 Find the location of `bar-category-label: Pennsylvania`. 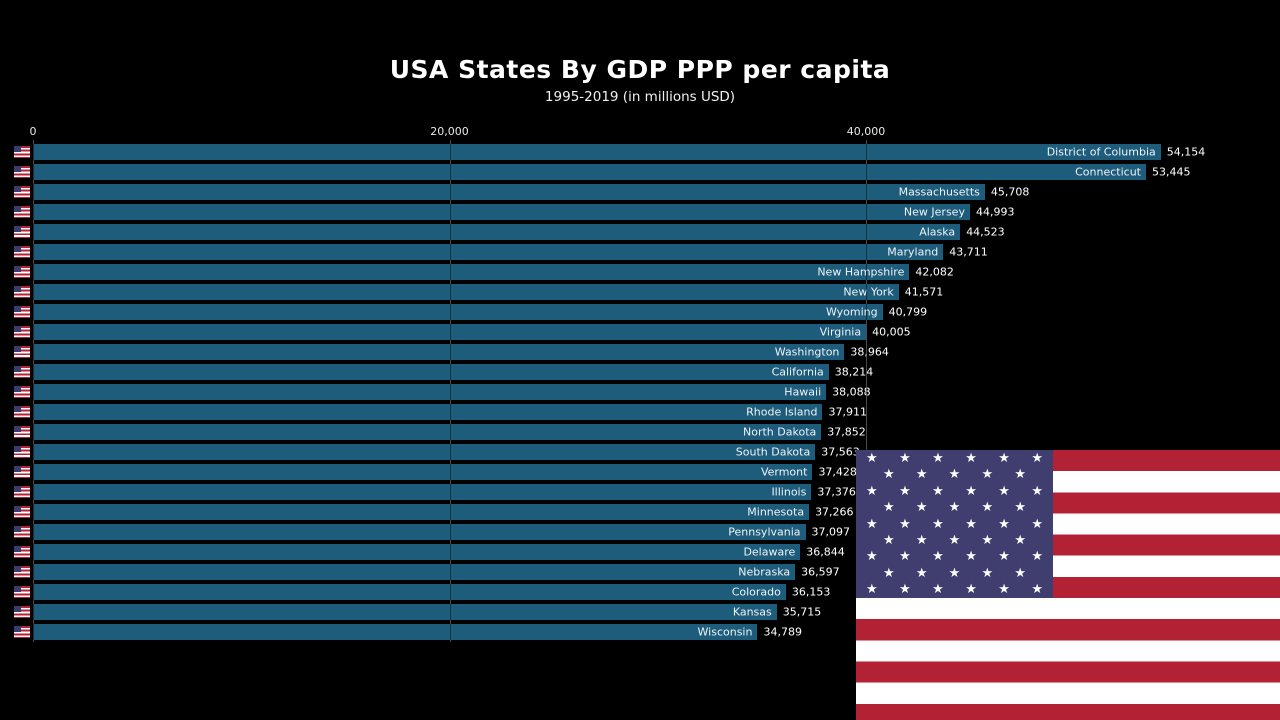

bar-category-label: Pennsylvania is located at coordinates (764, 532).